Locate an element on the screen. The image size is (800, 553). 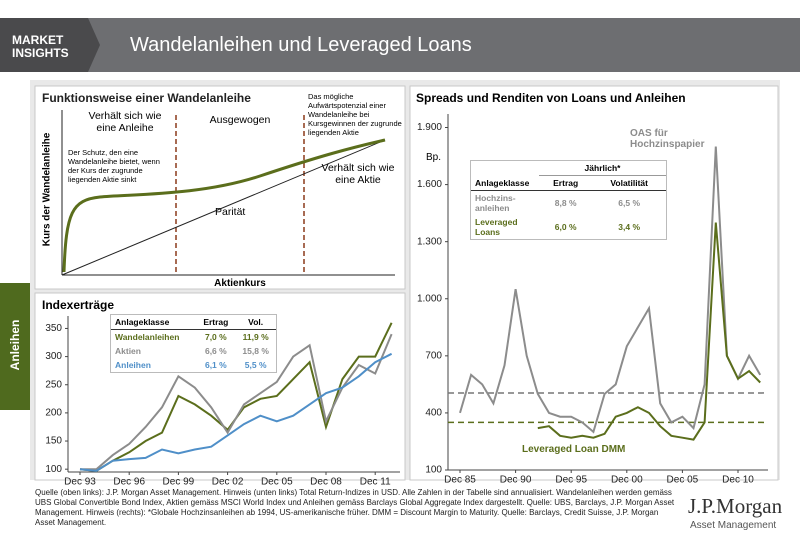
x-tick-label: Dec 11 is located at coordinates (375, 482).